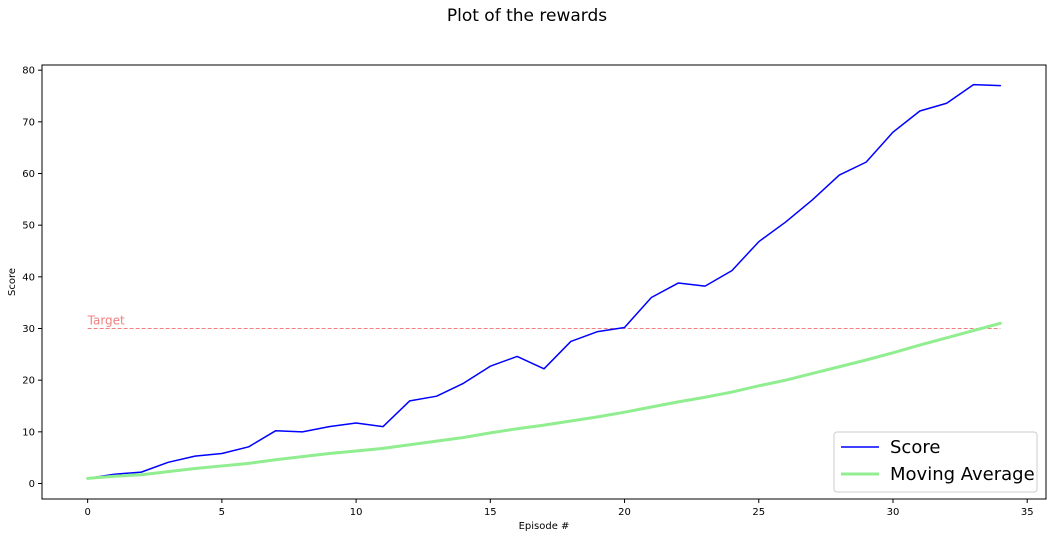 This screenshot has height=537, width=1055. Describe the element at coordinates (915, 447) in the screenshot. I see `legend-label: Score` at that location.